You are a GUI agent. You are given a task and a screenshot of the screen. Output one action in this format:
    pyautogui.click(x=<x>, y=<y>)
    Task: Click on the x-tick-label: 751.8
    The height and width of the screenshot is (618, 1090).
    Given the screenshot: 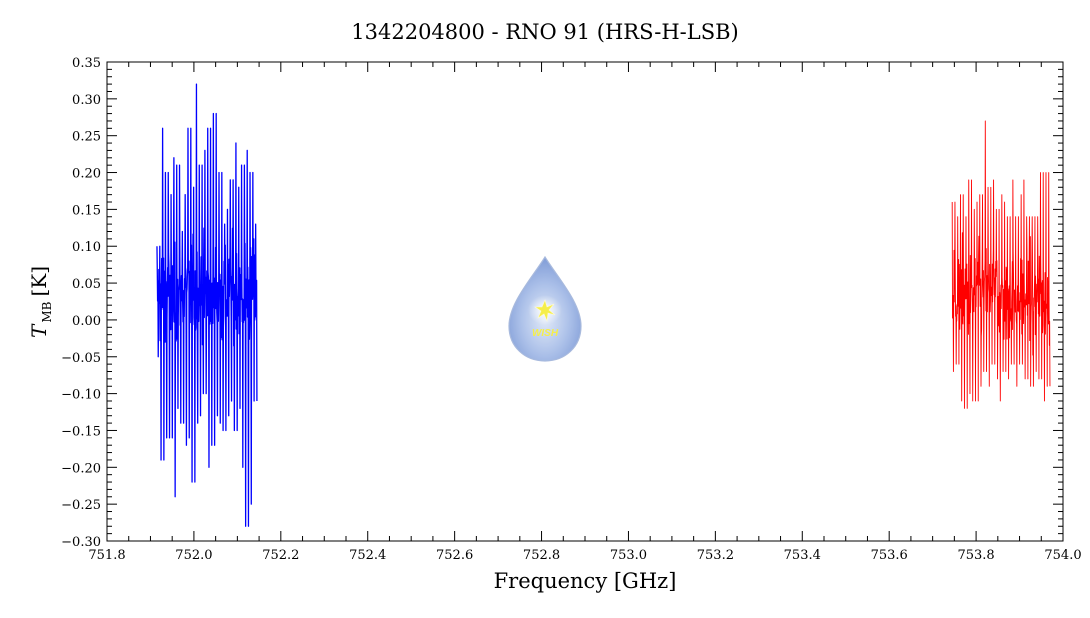 What is the action you would take?
    pyautogui.click(x=106, y=555)
    